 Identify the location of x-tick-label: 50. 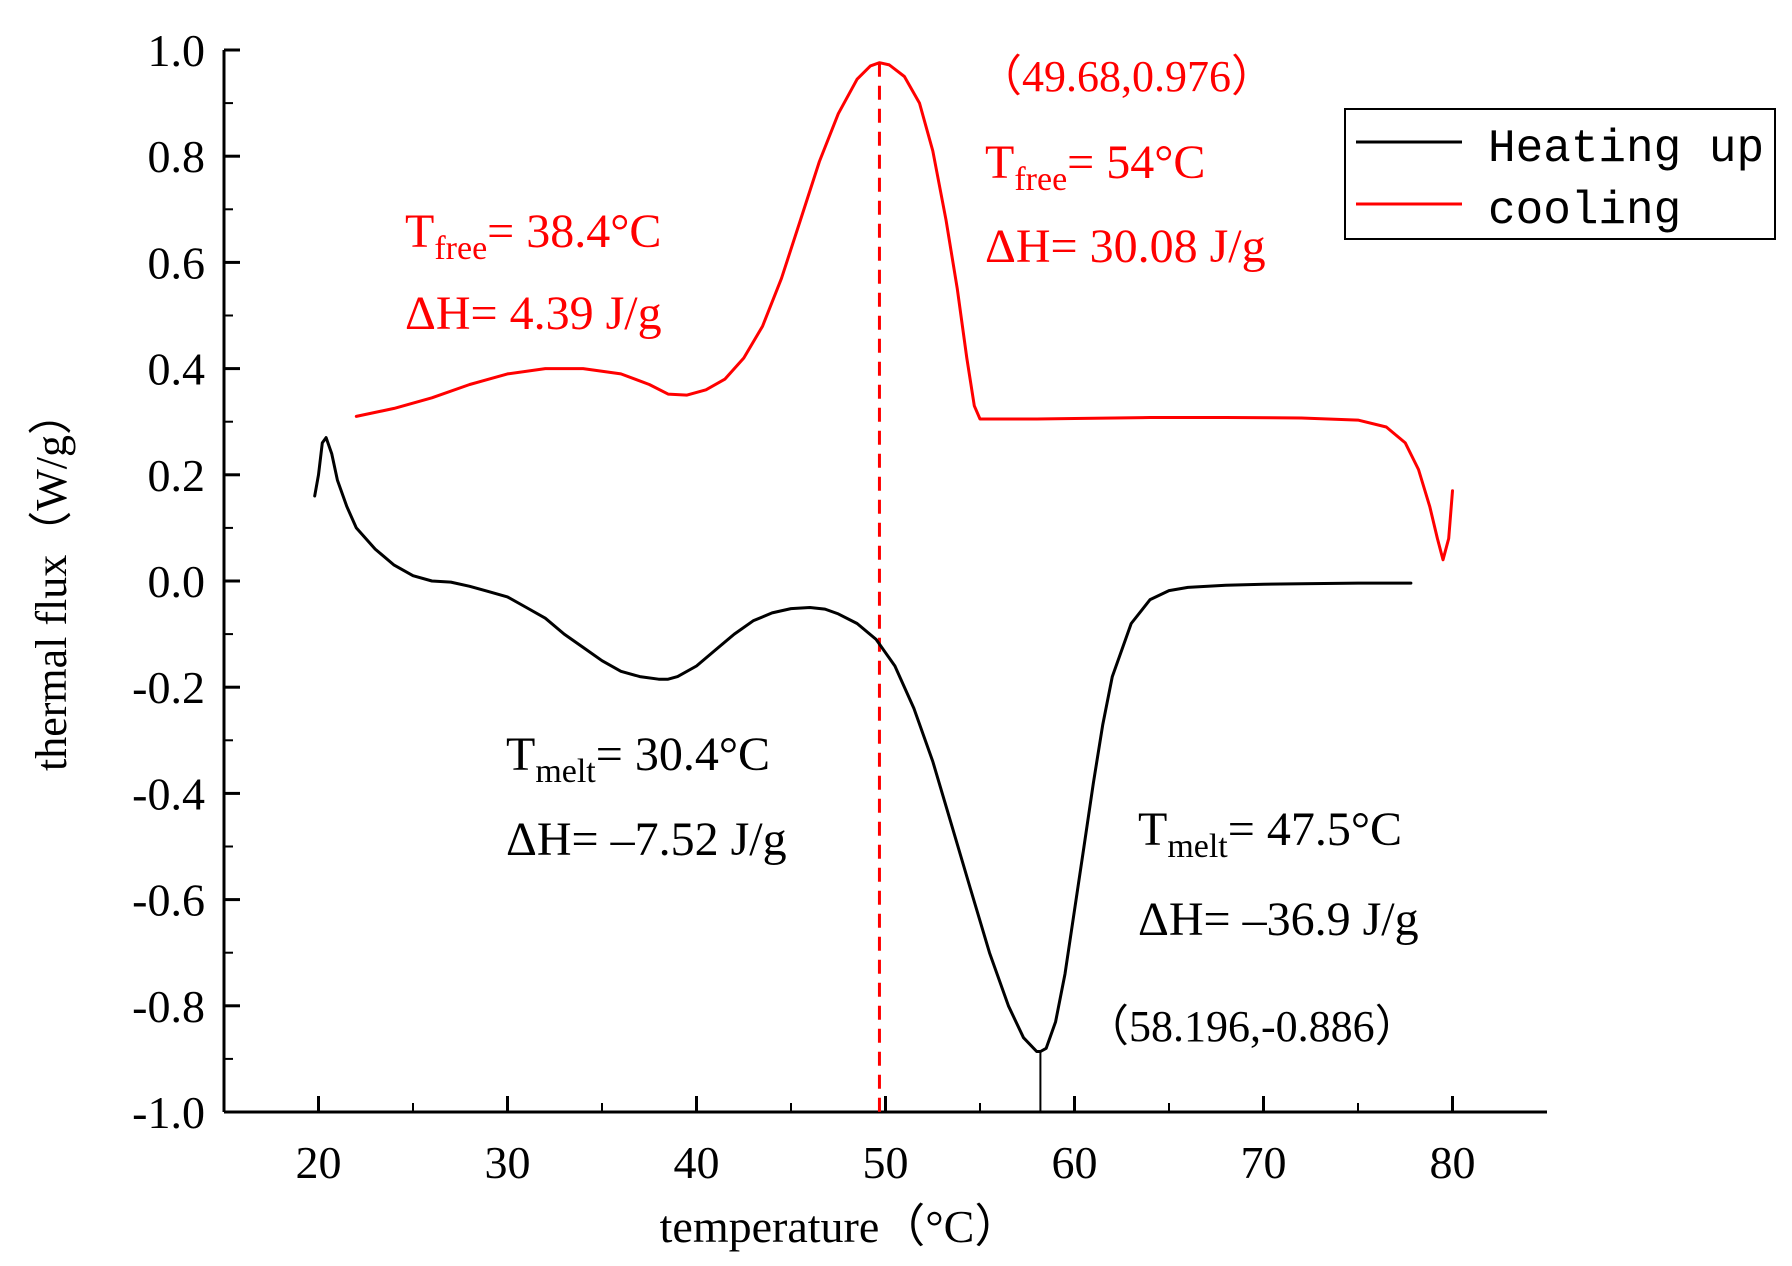
(886, 1162).